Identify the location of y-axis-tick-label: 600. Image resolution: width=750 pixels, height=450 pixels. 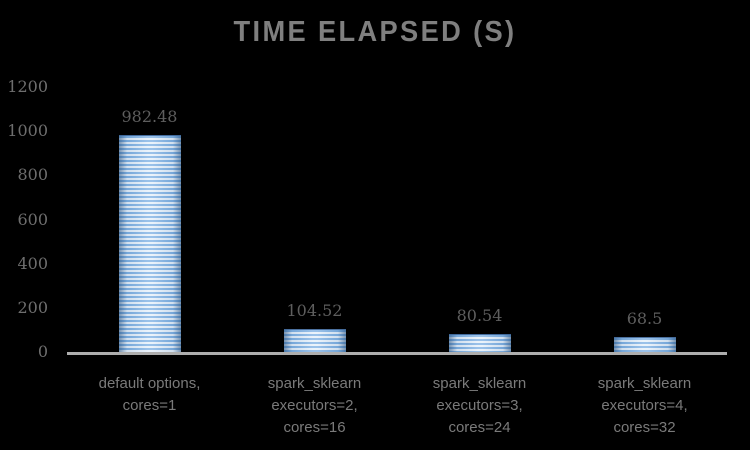
(32, 219).